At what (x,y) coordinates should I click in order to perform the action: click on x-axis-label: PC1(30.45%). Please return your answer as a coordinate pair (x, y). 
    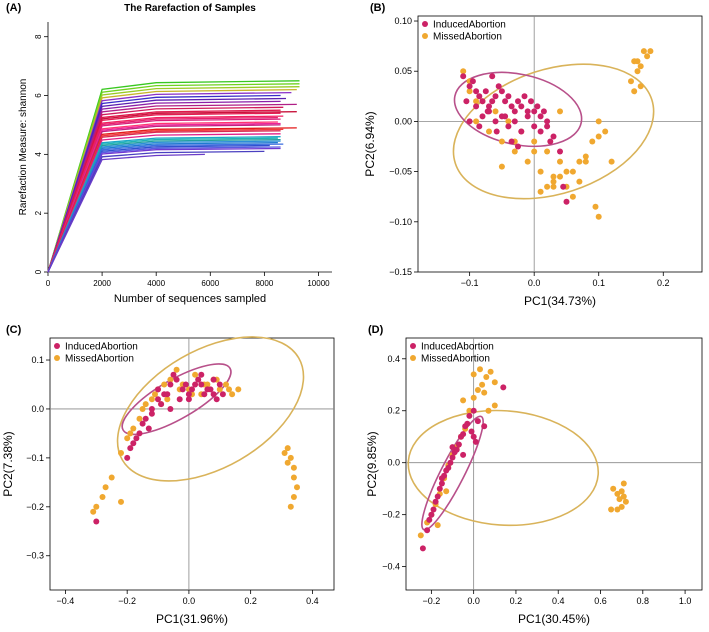
    Looking at the image, I should click on (554, 619).